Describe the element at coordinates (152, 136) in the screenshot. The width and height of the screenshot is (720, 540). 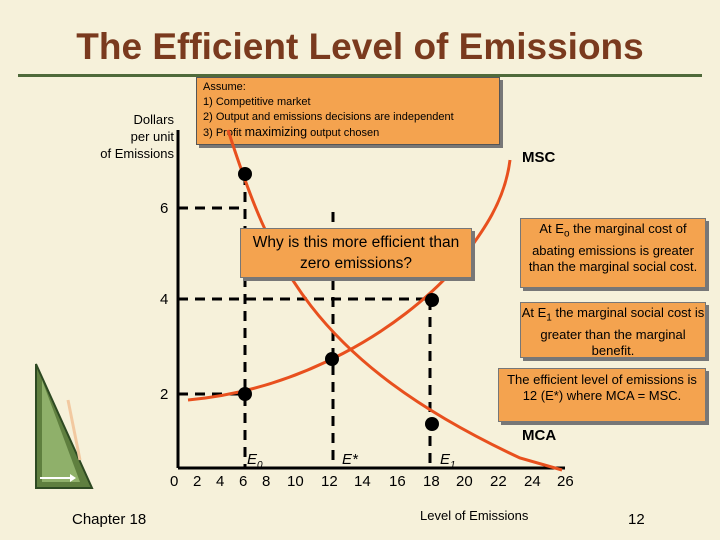
I see `y-label-line2: per unit` at that location.